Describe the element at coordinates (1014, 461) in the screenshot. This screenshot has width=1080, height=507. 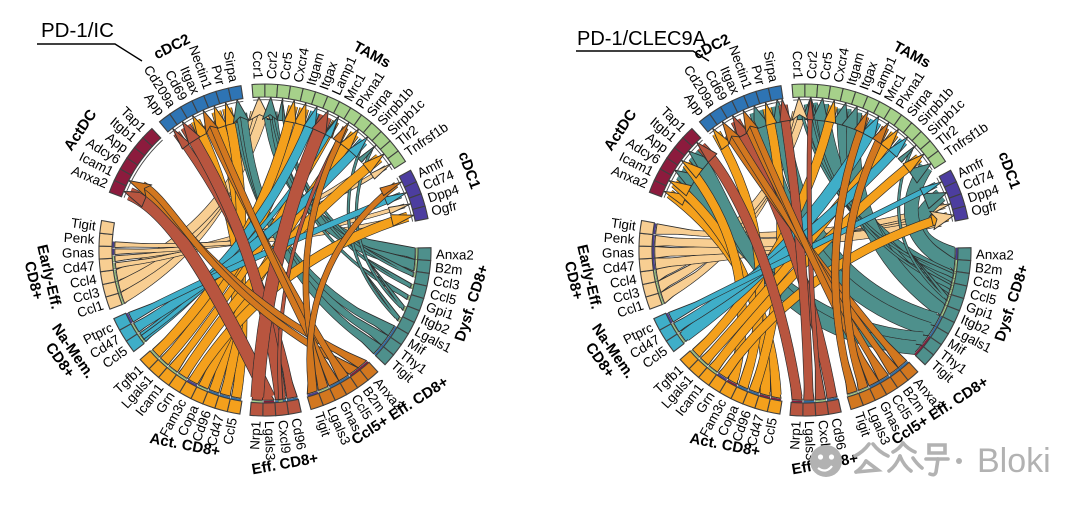
I see `svg-text: Bloki` at that location.